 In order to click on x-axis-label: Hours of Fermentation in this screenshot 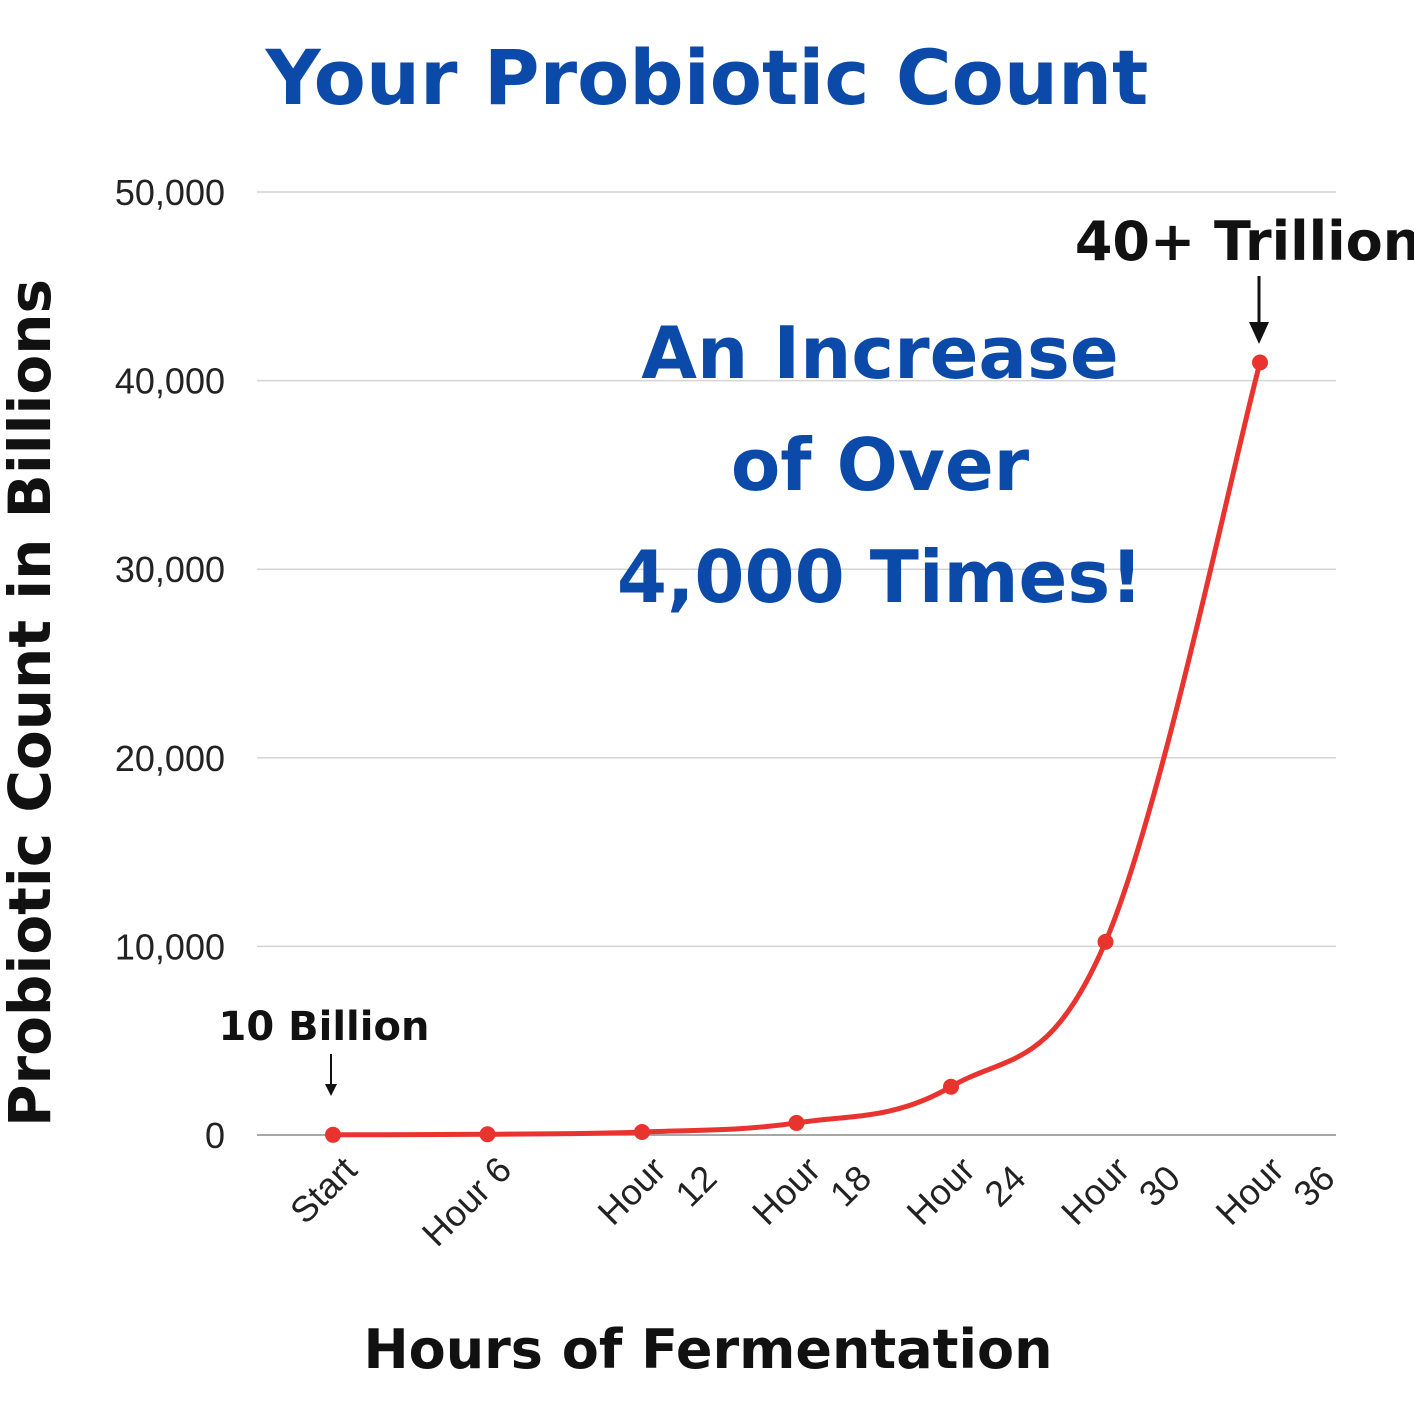, I will do `click(707, 1349)`.